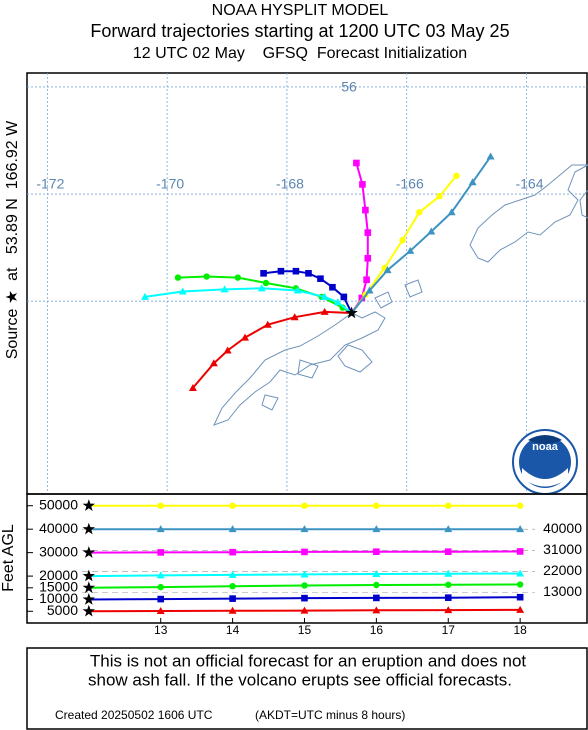 Image resolution: width=588 pixels, height=730 pixels. What do you see at coordinates (58, 587) in the screenshot?
I see `y-tick-label: 15000` at bounding box center [58, 587].